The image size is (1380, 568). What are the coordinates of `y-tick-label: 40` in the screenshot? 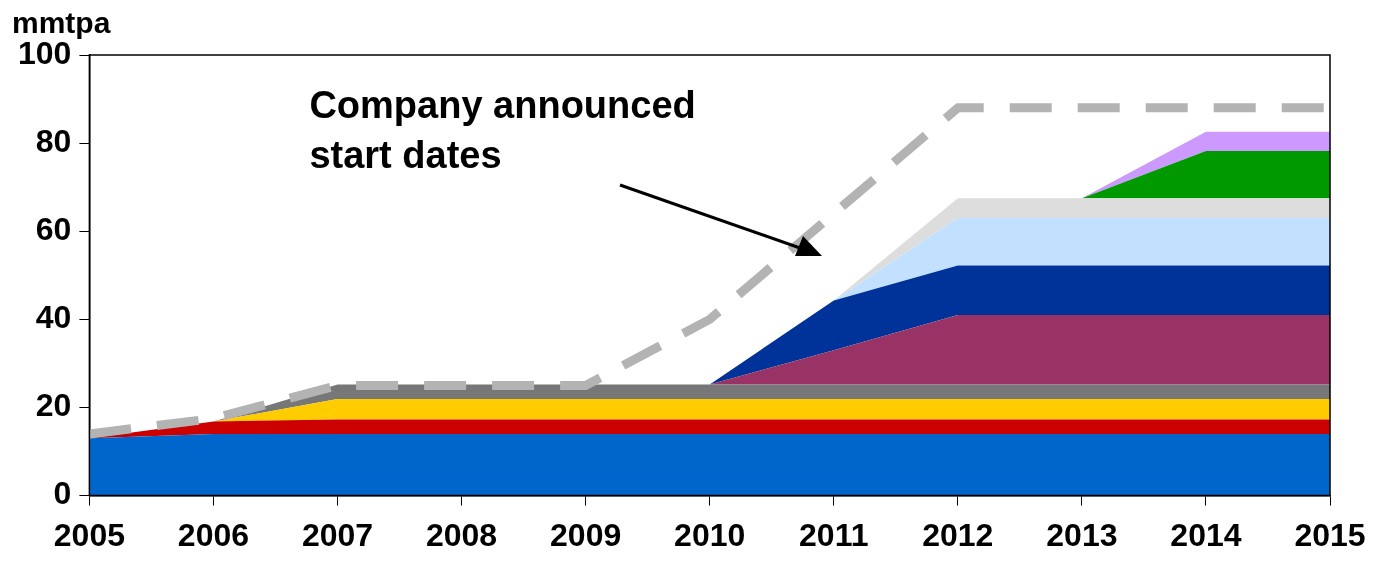 It's located at (53, 317).